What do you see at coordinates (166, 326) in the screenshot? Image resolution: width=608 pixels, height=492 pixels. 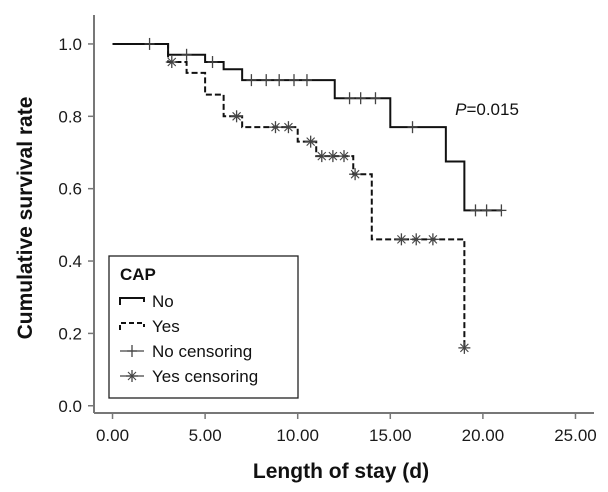 I see `legend-entry-label: Yes` at bounding box center [166, 326].